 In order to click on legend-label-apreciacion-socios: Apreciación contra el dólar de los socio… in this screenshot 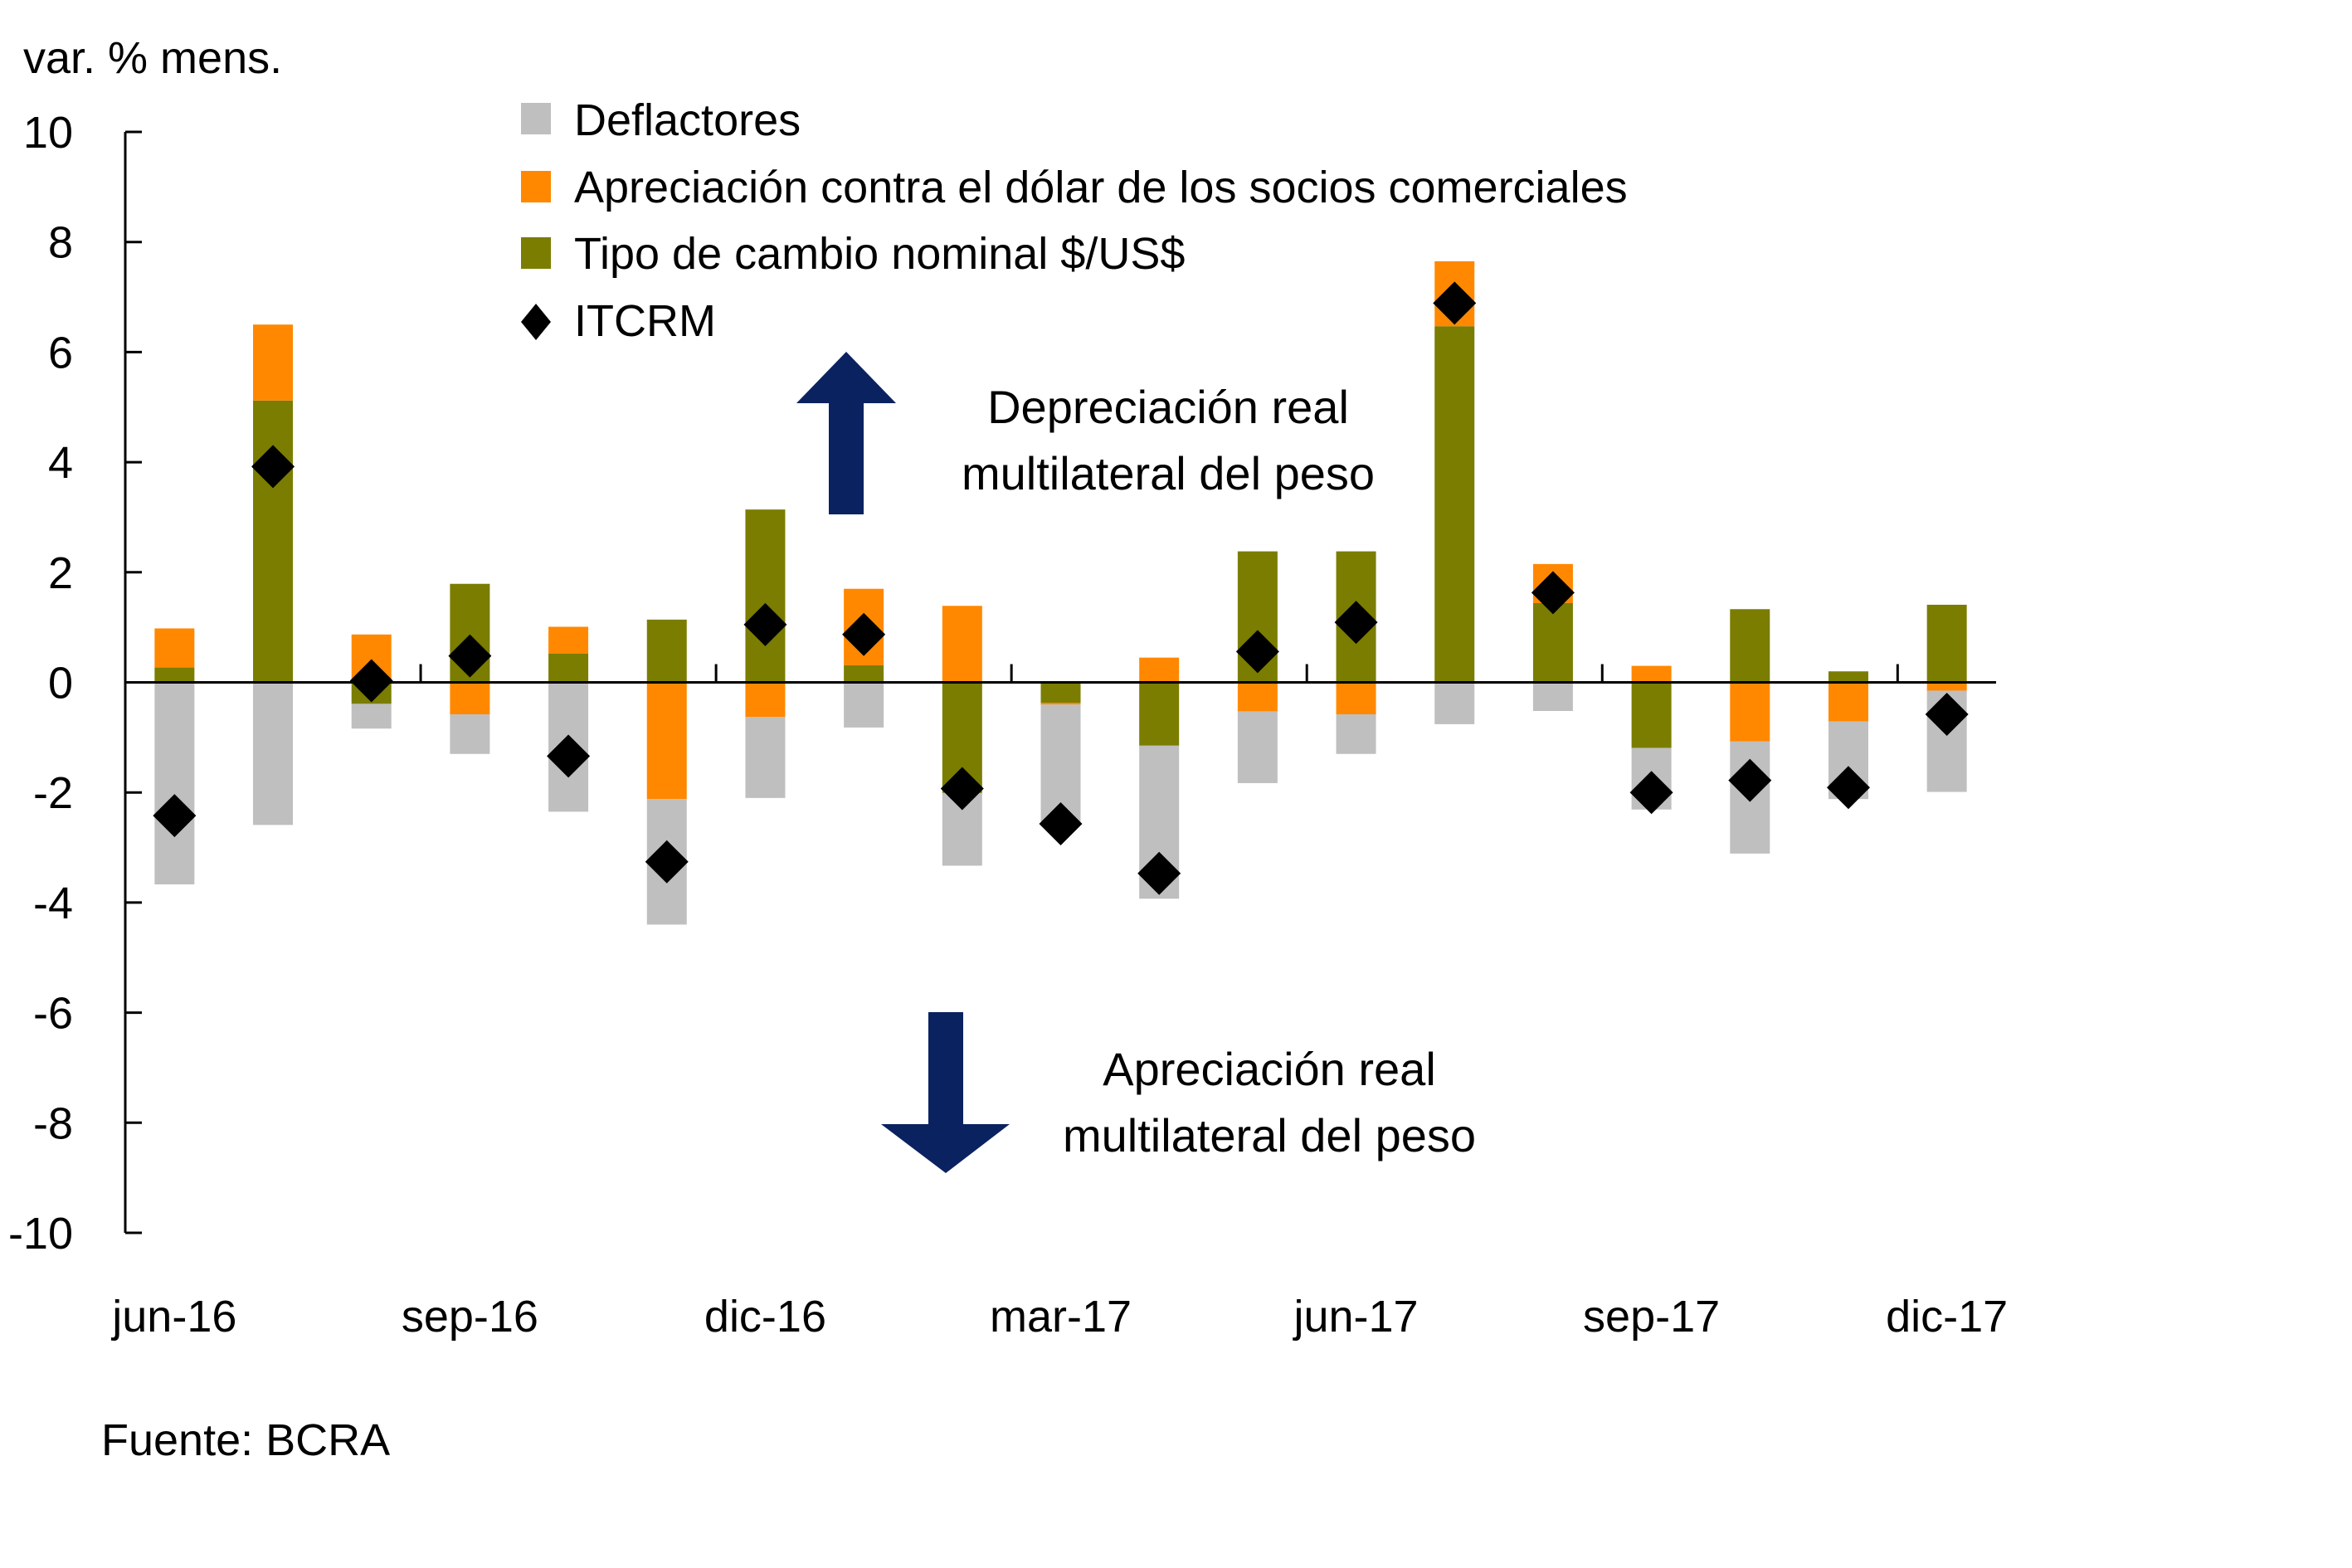, I will do `click(1101, 187)`.